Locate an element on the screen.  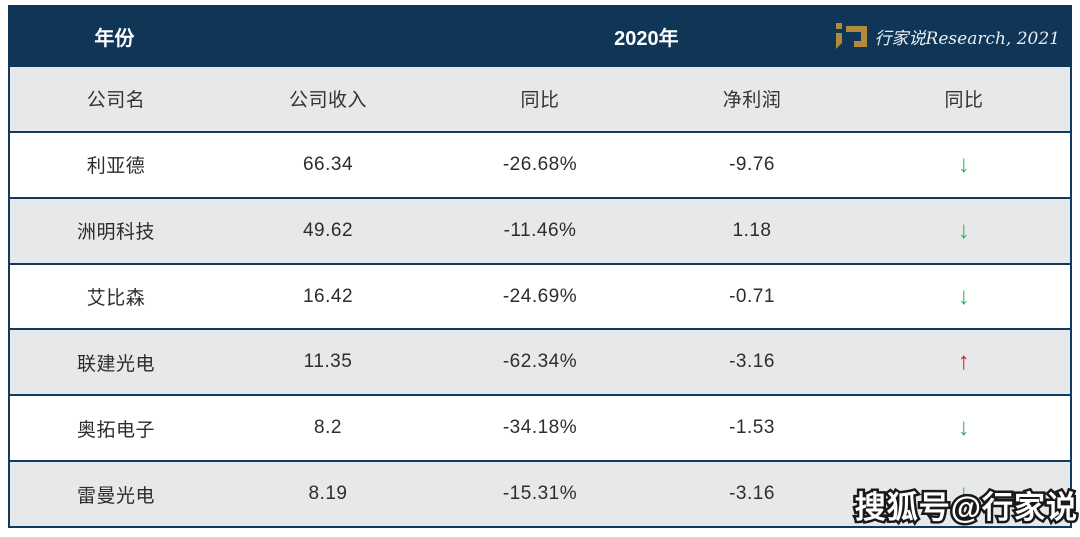
cell-net-profit: 1.18 is located at coordinates (752, 230).